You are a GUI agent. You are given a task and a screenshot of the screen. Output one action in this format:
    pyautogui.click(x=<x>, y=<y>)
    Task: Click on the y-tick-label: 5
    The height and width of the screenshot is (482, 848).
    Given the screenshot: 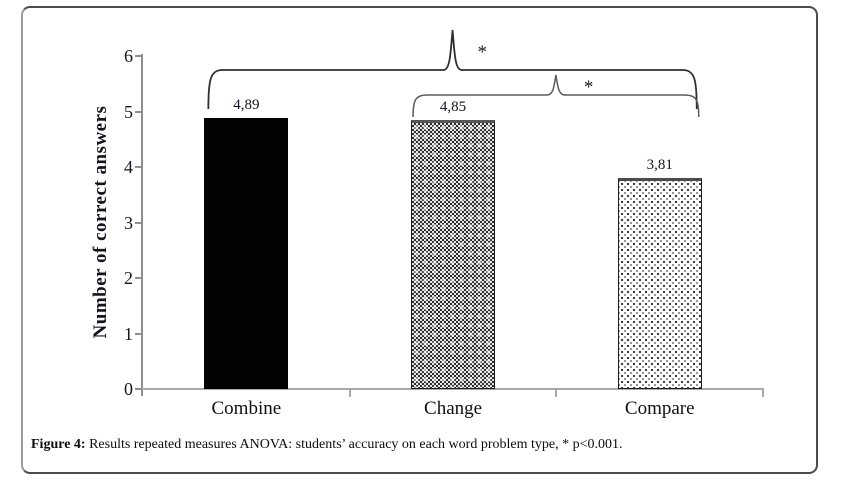 What is the action you would take?
    pyautogui.click(x=128, y=111)
    